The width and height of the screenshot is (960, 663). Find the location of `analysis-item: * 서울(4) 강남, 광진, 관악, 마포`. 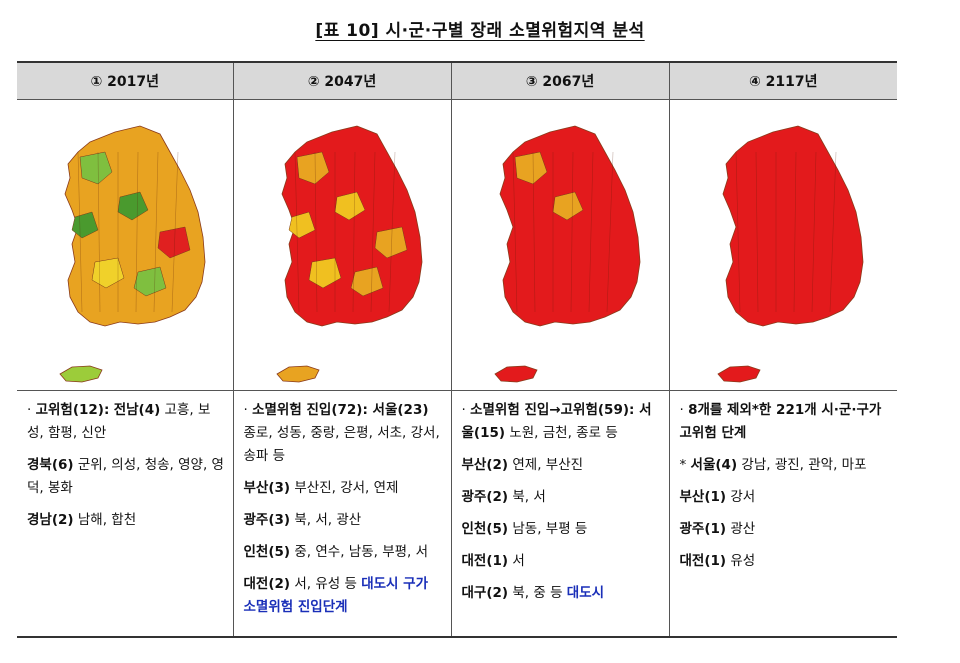

analysis-item: * 서울(4) 강남, 광진, 관악, 마포 is located at coordinates (785, 465).